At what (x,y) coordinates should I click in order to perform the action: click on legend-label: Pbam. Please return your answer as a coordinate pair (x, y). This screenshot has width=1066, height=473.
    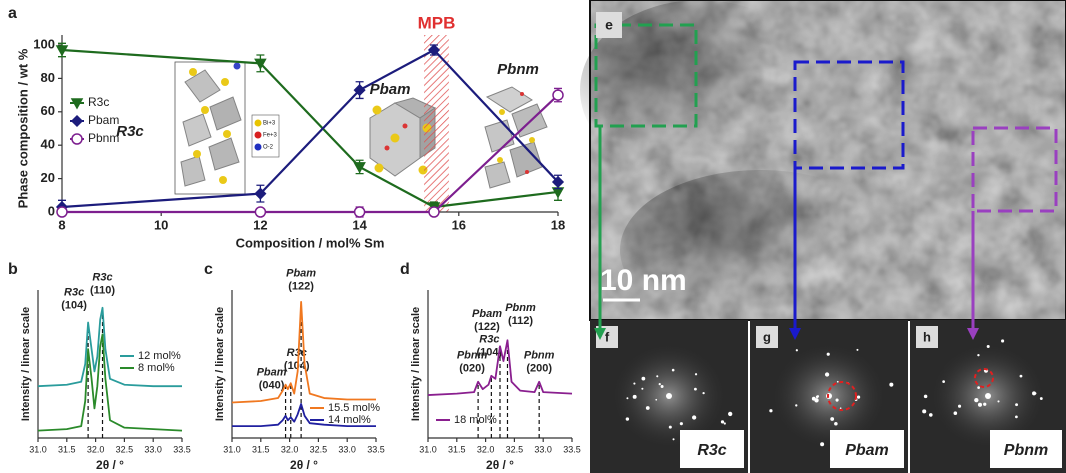
    Looking at the image, I should click on (103, 120).